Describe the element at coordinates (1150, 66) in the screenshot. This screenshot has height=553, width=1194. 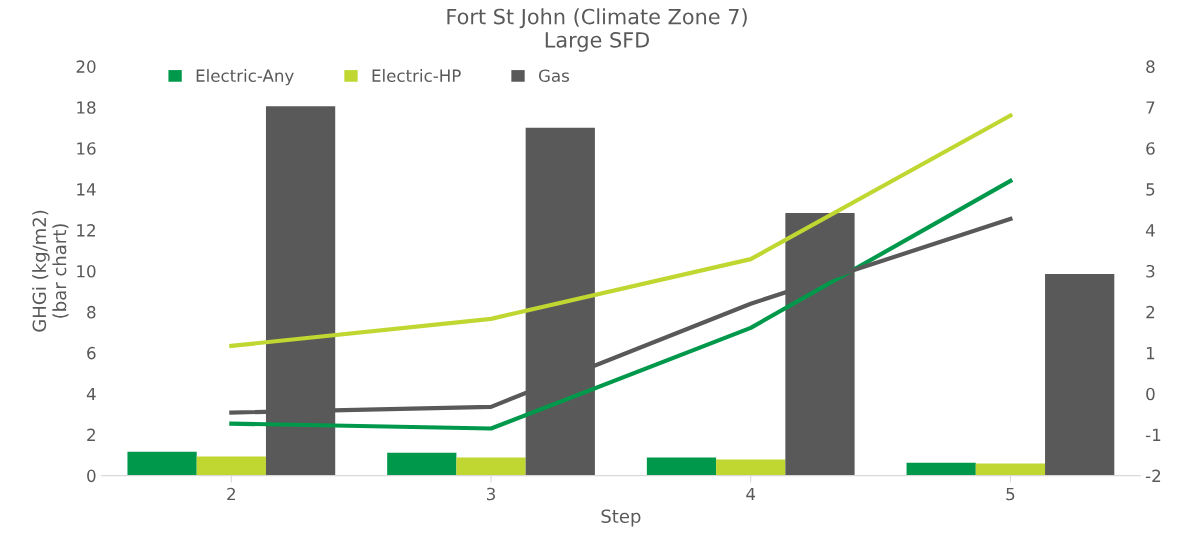
I see `y2-tick-label: 8` at that location.